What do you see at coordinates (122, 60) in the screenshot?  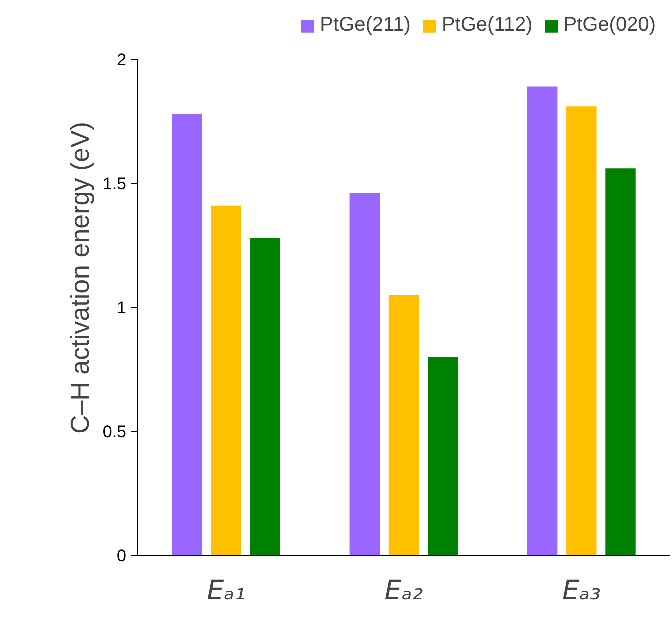 I see `y-tick-label: 2` at bounding box center [122, 60].